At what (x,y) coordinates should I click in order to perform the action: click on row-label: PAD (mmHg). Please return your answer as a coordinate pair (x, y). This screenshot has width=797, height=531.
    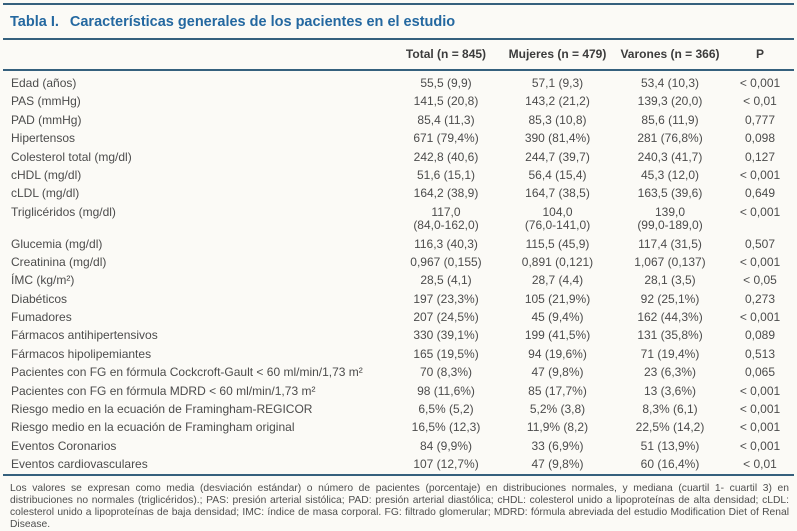
    Looking at the image, I should click on (46, 119).